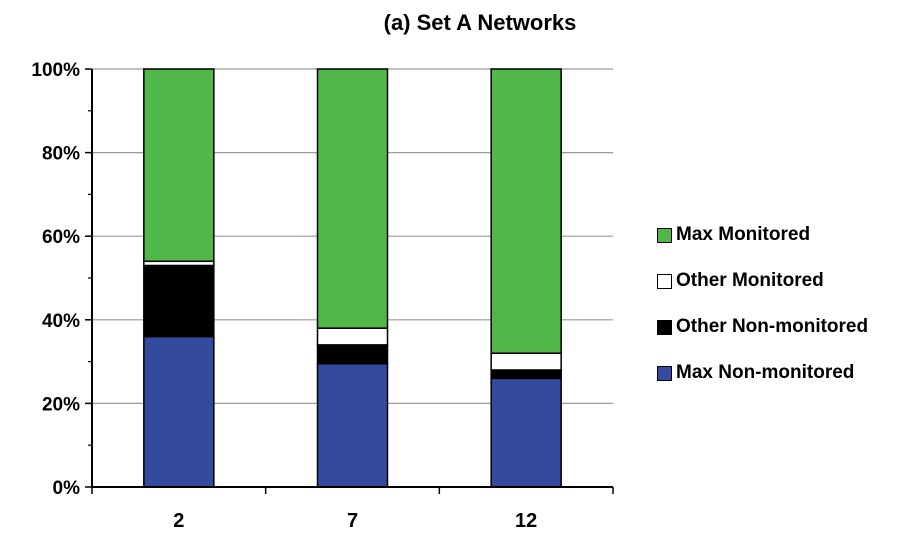  What do you see at coordinates (743, 234) in the screenshot?
I see `legend-label-max-monitored: Max Monitored` at bounding box center [743, 234].